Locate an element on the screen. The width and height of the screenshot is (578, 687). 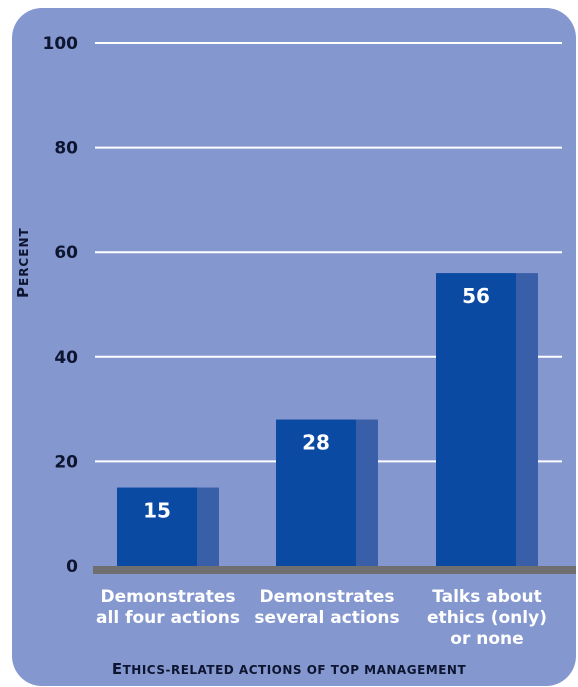
y-tick-label: 40 is located at coordinates (66, 358).